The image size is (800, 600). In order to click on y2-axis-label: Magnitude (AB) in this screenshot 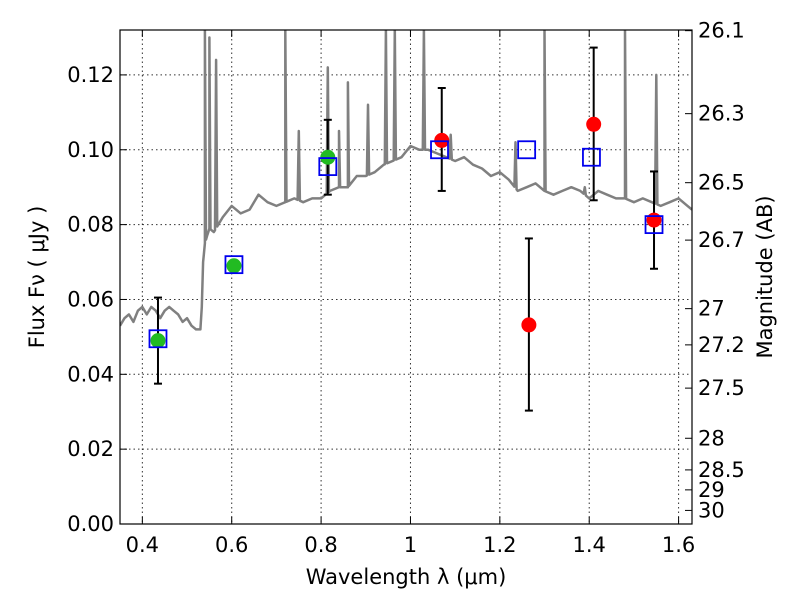, I will do `click(765, 276)`.